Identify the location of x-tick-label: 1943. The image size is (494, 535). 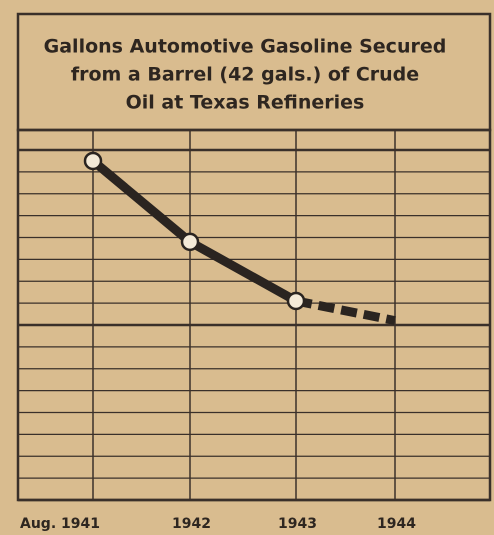
(297, 524).